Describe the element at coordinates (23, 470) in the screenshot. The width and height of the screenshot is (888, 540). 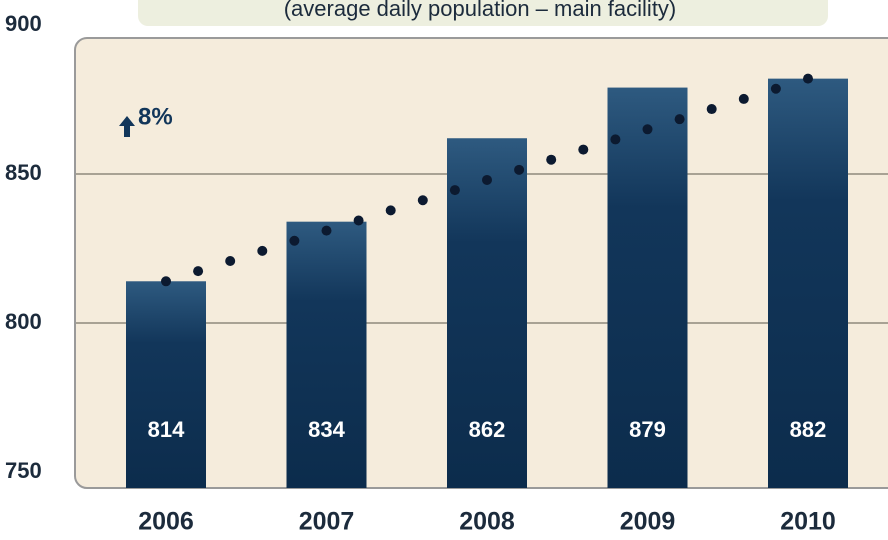
I see `y-tick-label: 750` at that location.